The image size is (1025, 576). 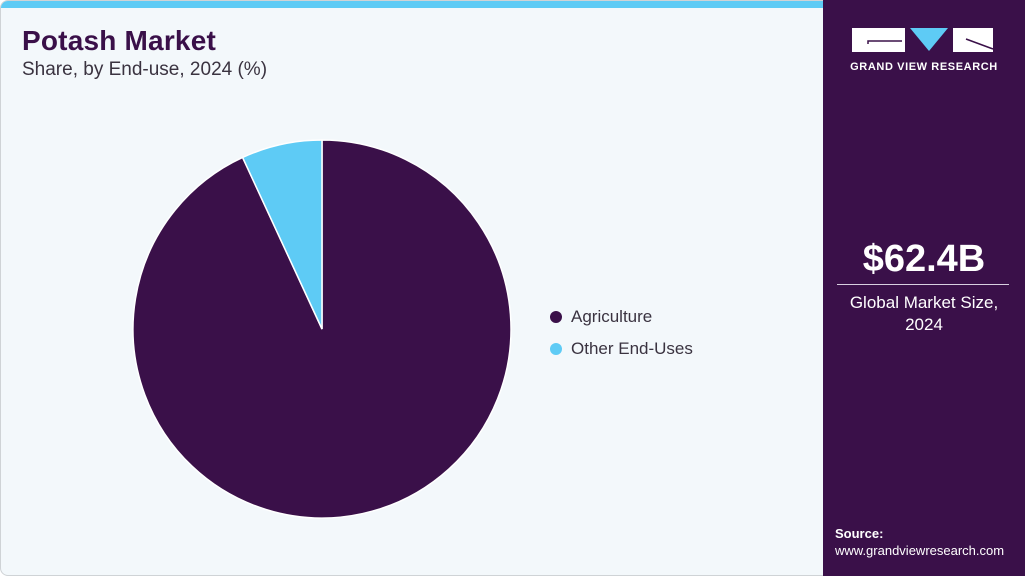 I want to click on legend-label: Other End-Uses, so click(x=632, y=348).